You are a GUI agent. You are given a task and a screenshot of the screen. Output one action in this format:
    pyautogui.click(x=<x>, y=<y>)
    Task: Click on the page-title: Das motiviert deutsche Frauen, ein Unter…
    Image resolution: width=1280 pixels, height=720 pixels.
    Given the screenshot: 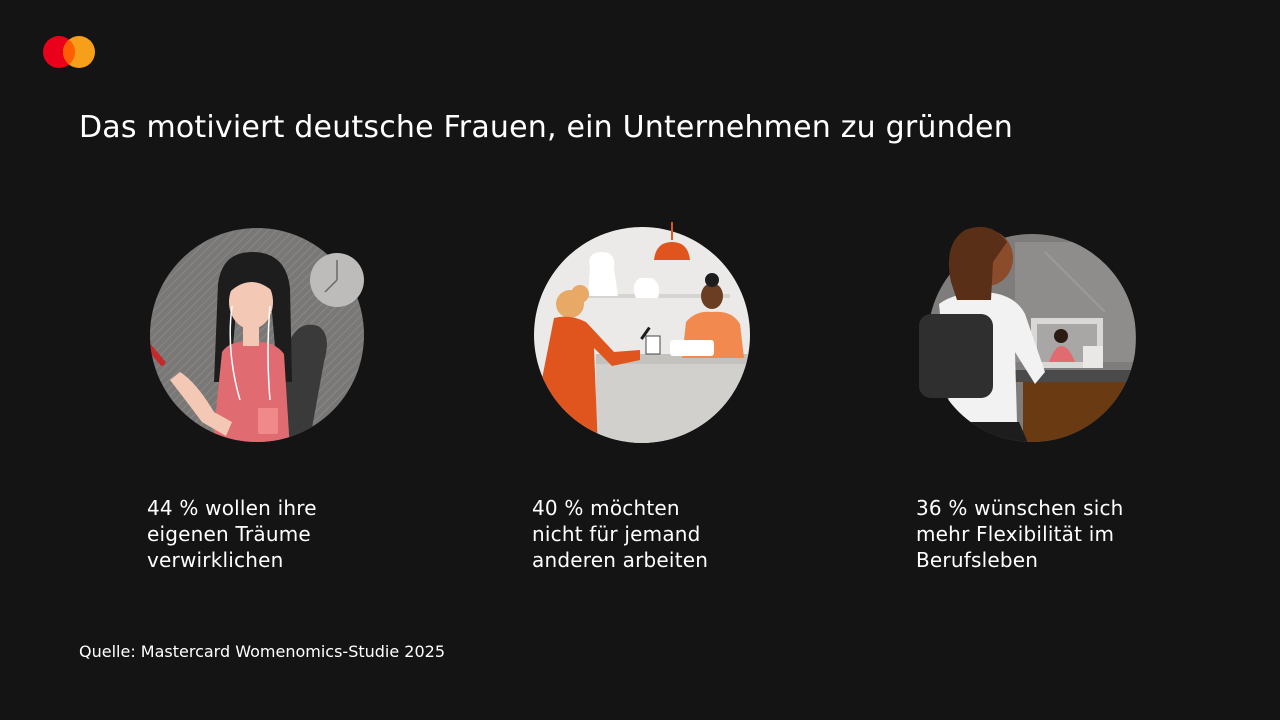 What is the action you would take?
    pyautogui.click(x=546, y=127)
    